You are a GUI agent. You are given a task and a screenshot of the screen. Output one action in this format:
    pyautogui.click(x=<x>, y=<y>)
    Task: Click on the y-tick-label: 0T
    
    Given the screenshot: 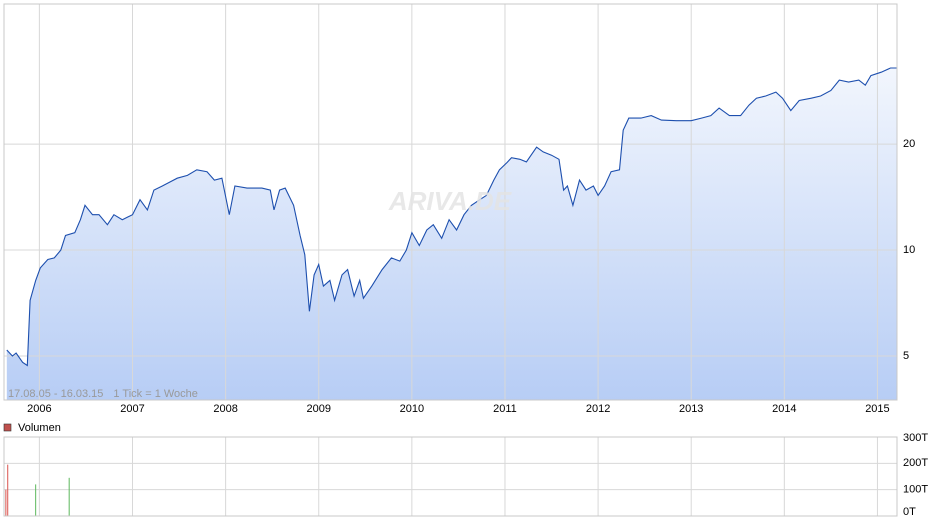 What is the action you would take?
    pyautogui.click(x=909, y=512)
    